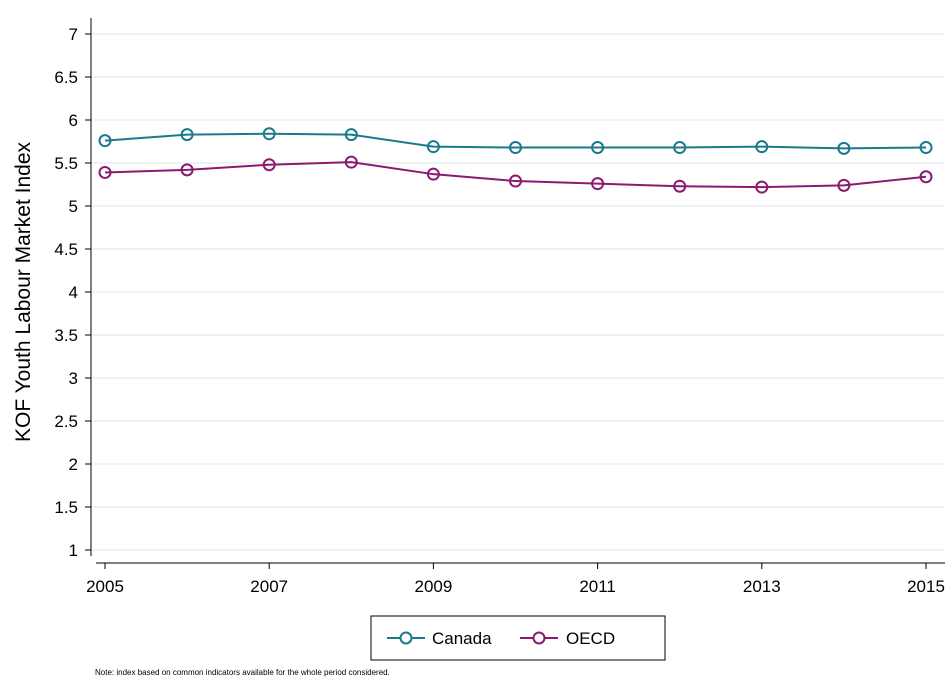  I want to click on y-tick-label: 6.5, so click(66, 77).